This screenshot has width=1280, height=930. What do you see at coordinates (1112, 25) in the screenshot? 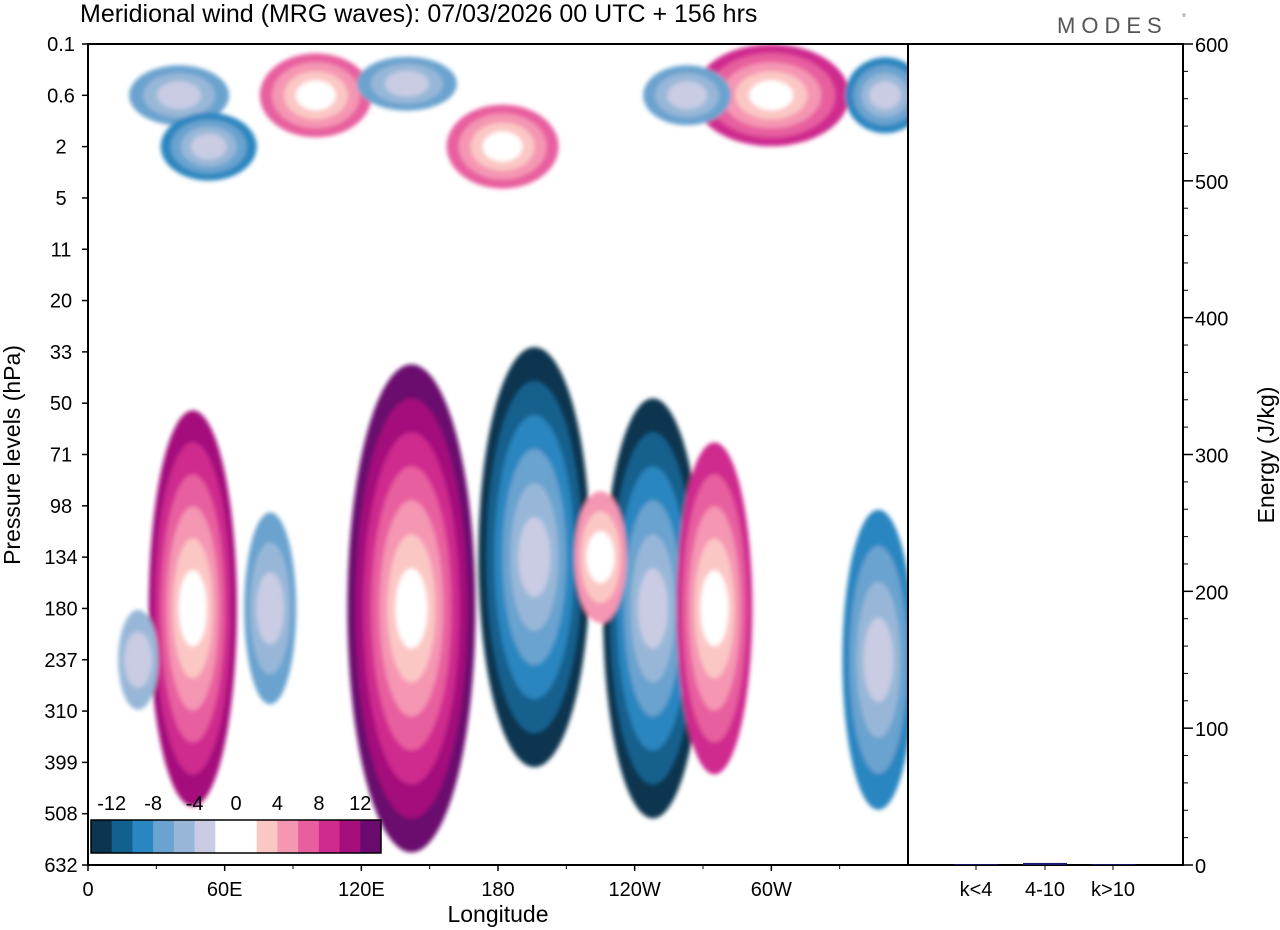
I see `logo-text: MODES` at bounding box center [1112, 25].